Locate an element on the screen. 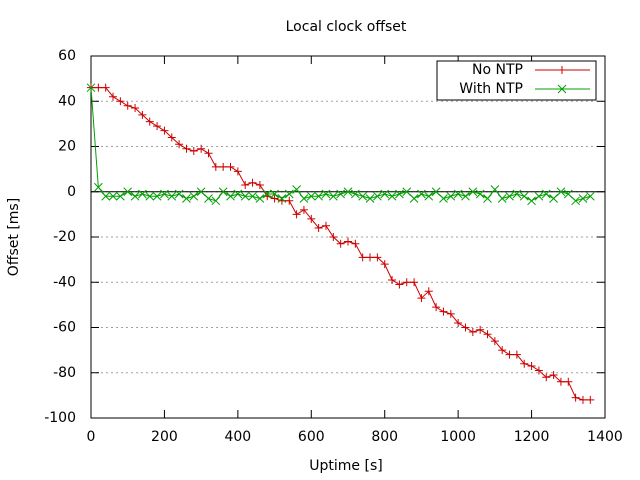 The height and width of the screenshot is (480, 640). legend-label: With NTP is located at coordinates (491, 89).